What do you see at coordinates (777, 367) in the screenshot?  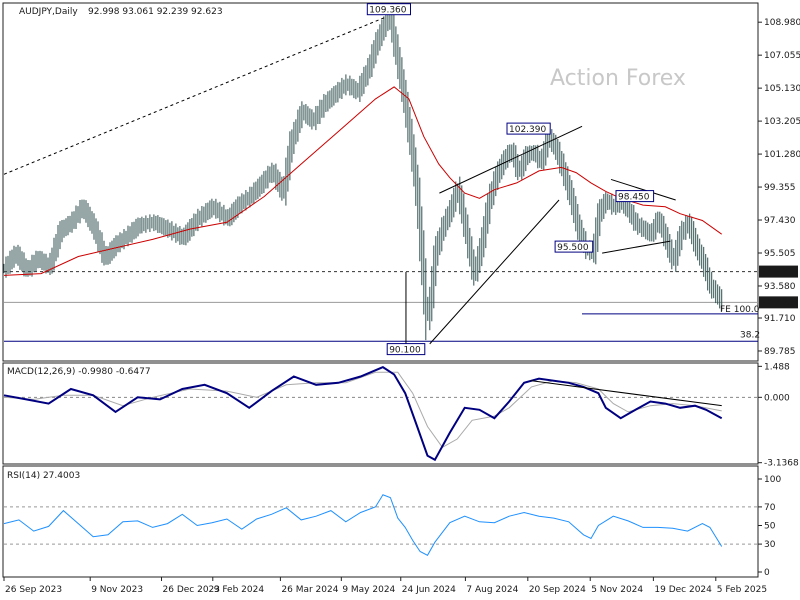 I see `macd-tick-label: 1.488` at bounding box center [777, 367].